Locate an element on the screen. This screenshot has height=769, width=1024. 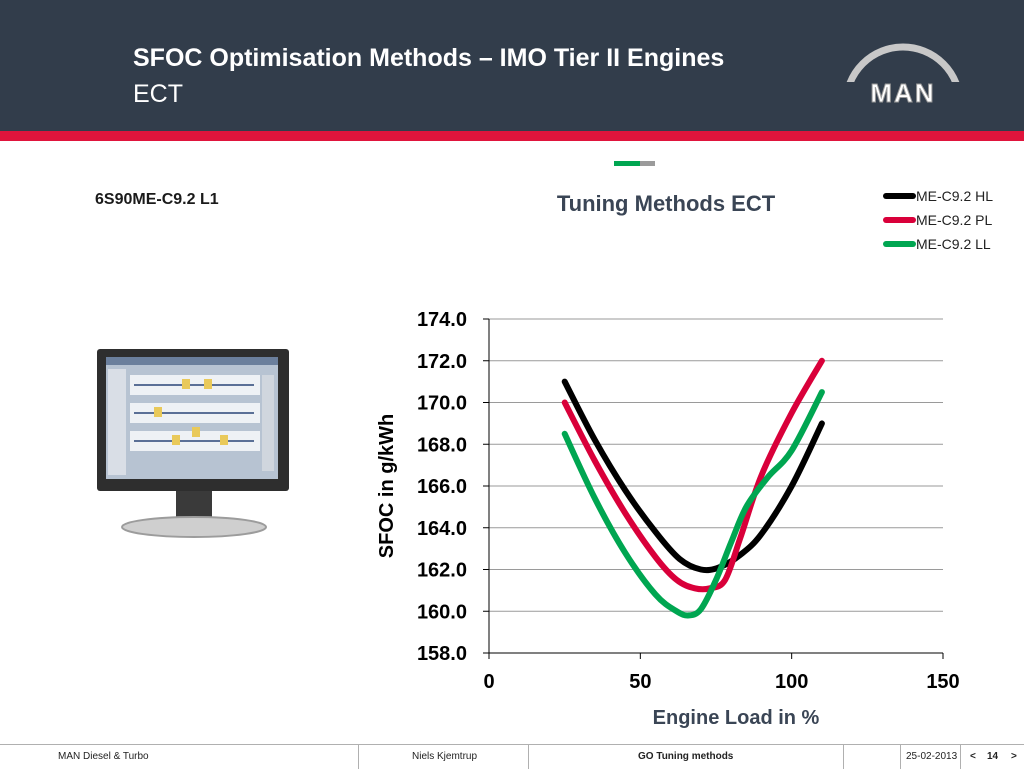
legend: ME-C9.2 HL ME-C9.2 PL ME-C9.2 LL is located at coordinates (938, 220).